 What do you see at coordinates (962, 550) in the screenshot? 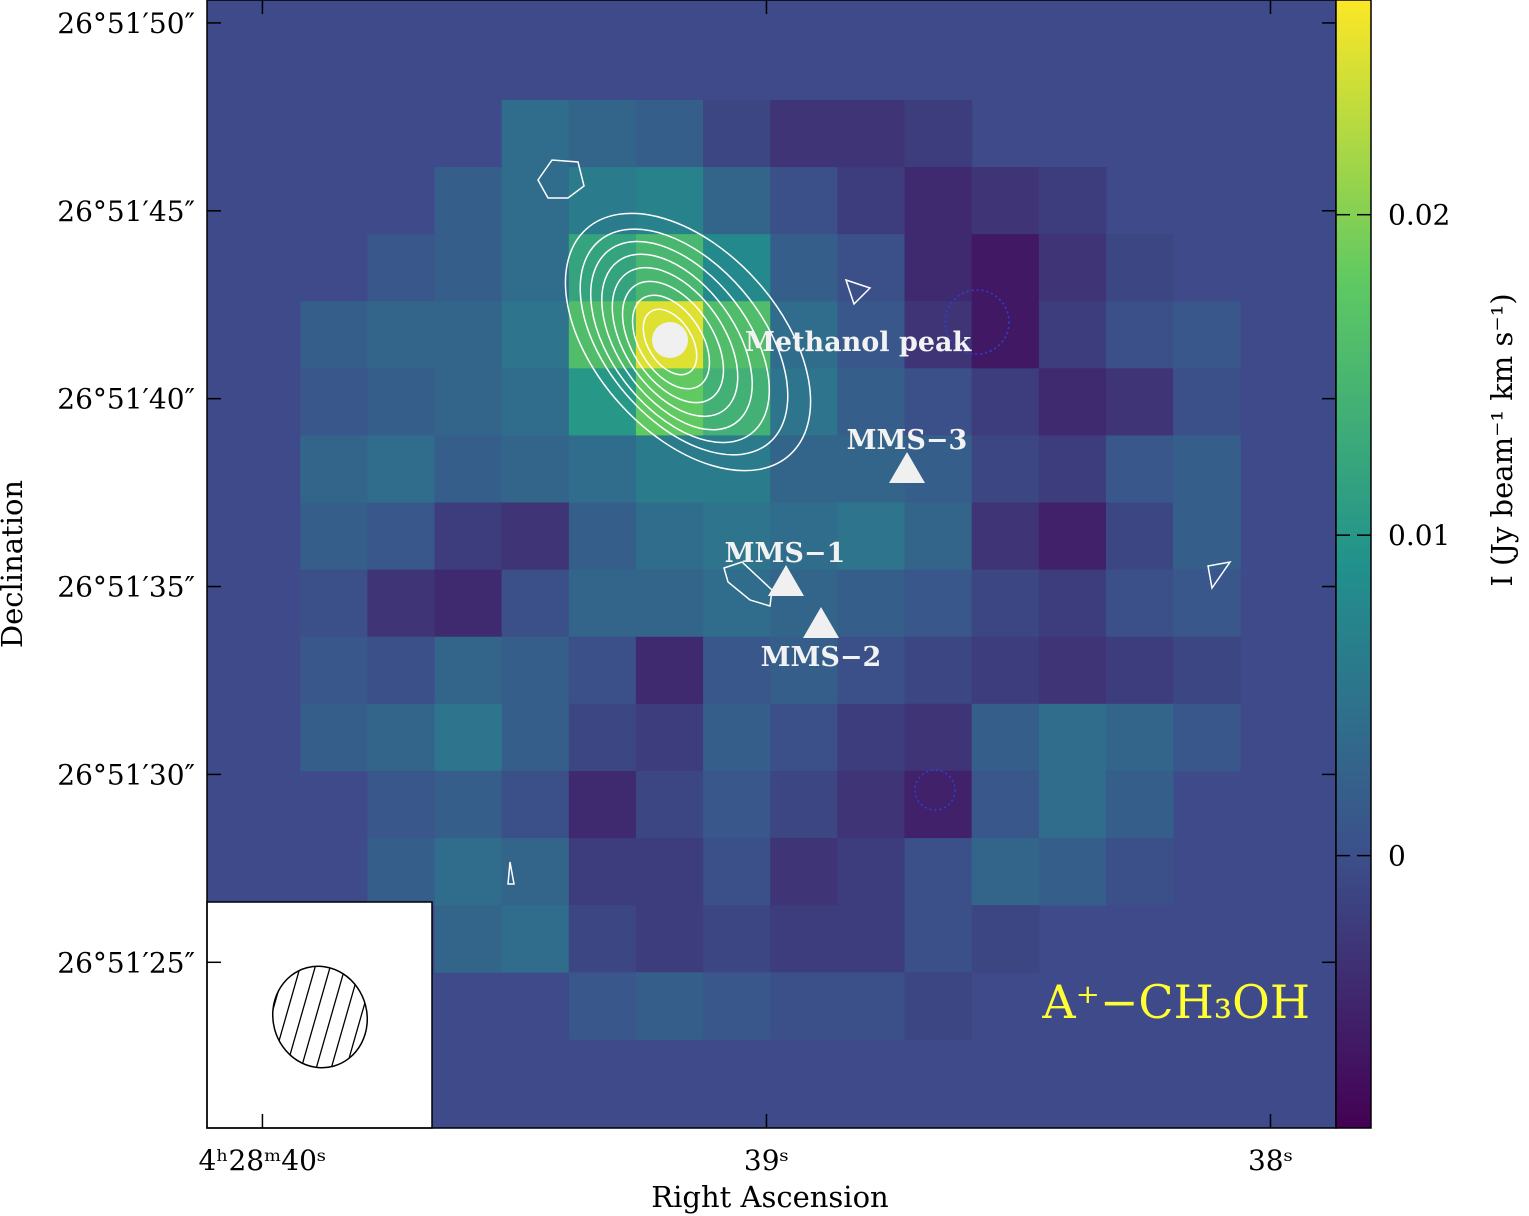
I see `negative-contours` at bounding box center [962, 550].